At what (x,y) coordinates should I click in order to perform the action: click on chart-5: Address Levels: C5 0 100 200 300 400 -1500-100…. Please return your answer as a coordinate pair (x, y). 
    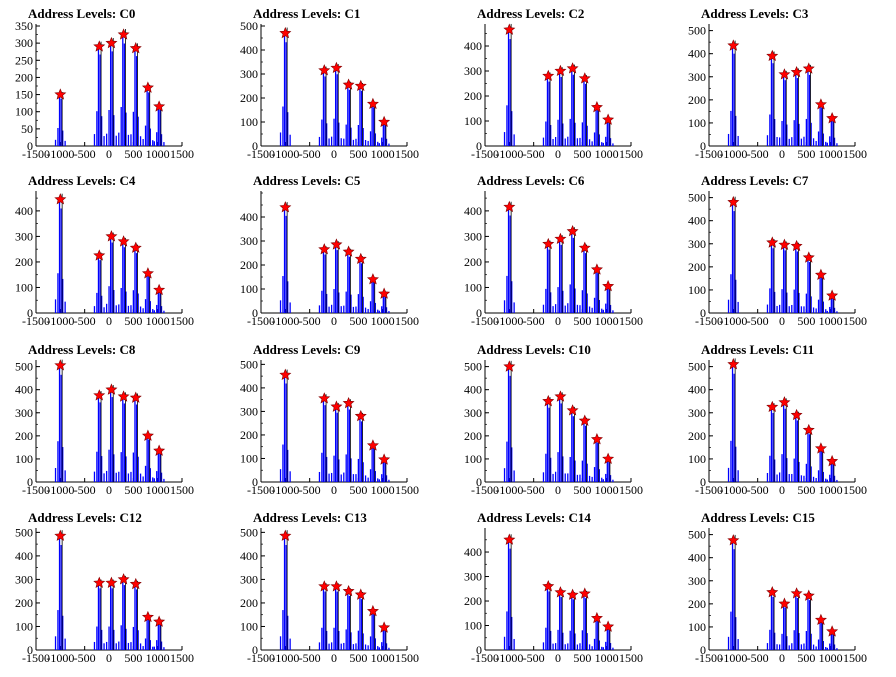
    Looking at the image, I should click on (329, 250).